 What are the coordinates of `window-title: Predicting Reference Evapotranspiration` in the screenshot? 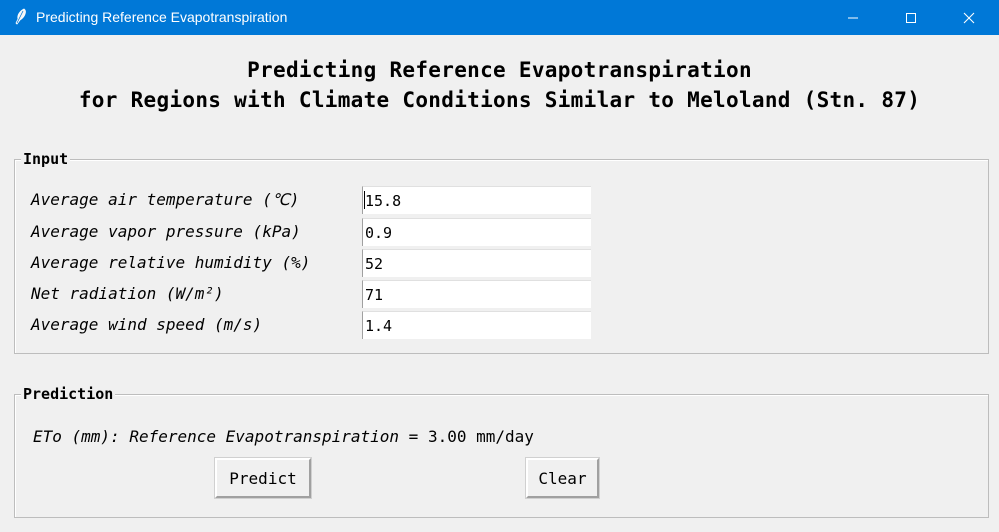 It's located at (162, 17).